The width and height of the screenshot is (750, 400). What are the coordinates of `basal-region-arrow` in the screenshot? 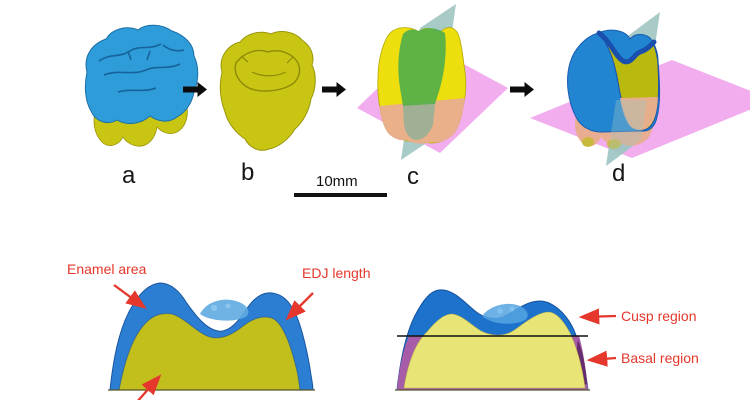 It's located at (601, 358).